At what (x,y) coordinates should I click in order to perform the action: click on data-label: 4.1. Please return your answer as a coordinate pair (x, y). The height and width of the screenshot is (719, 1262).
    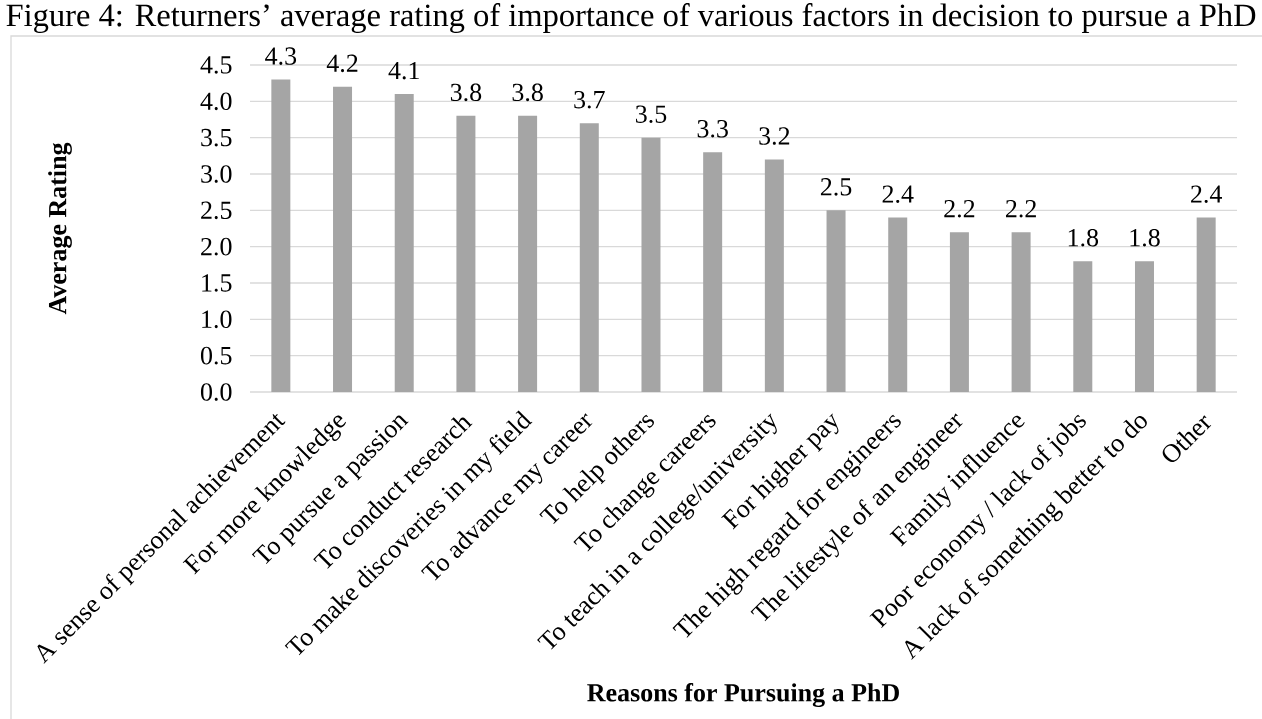
    Looking at the image, I should click on (403, 70).